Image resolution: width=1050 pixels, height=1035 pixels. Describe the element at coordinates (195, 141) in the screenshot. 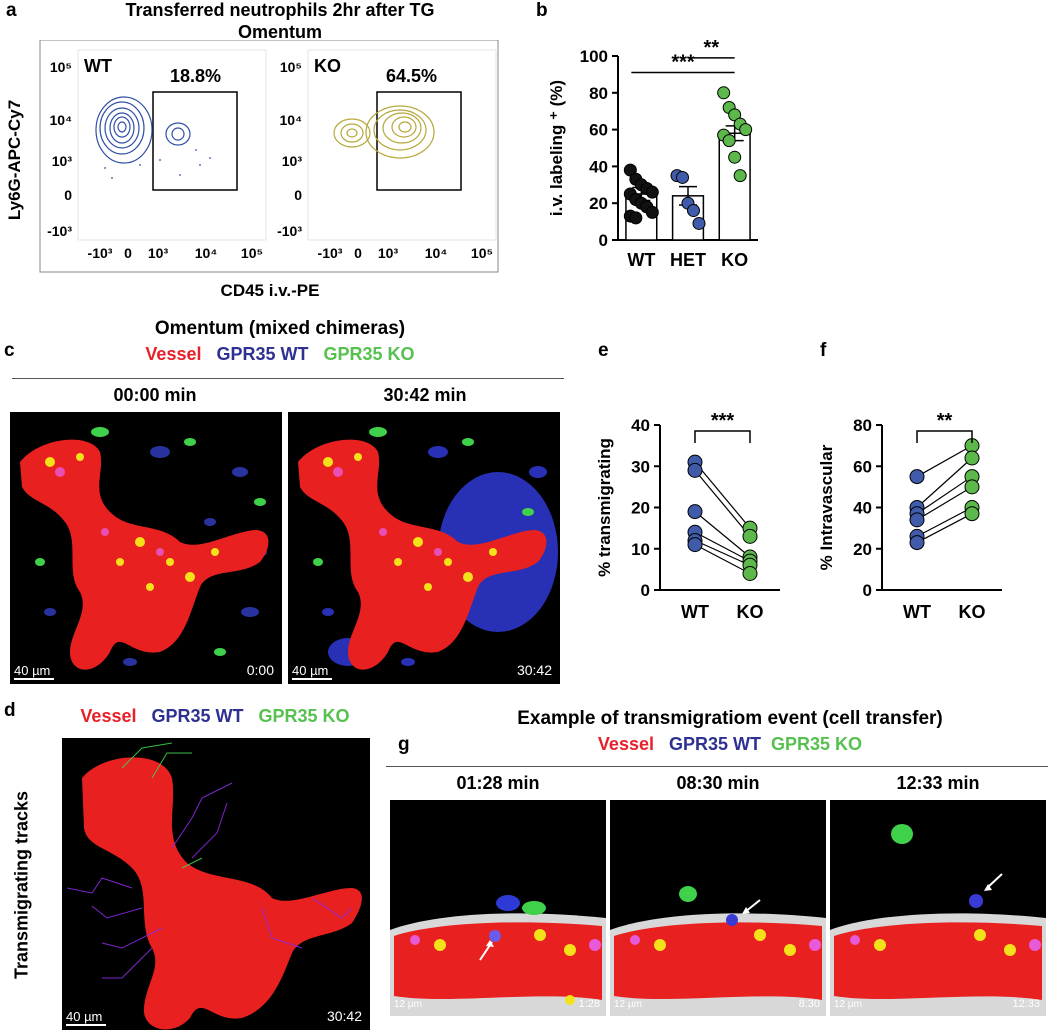

I see `left-gate` at that location.